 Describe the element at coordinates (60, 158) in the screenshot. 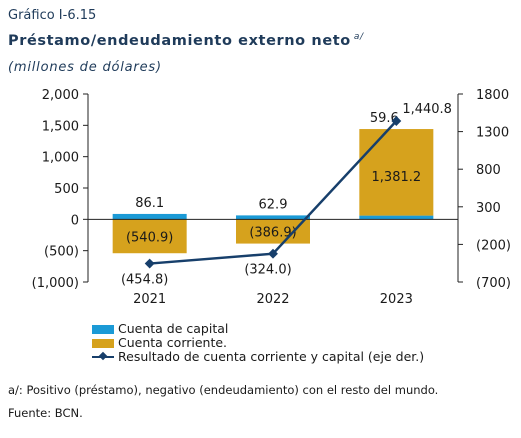

I see `y-left-tick-label: 1,000` at that location.